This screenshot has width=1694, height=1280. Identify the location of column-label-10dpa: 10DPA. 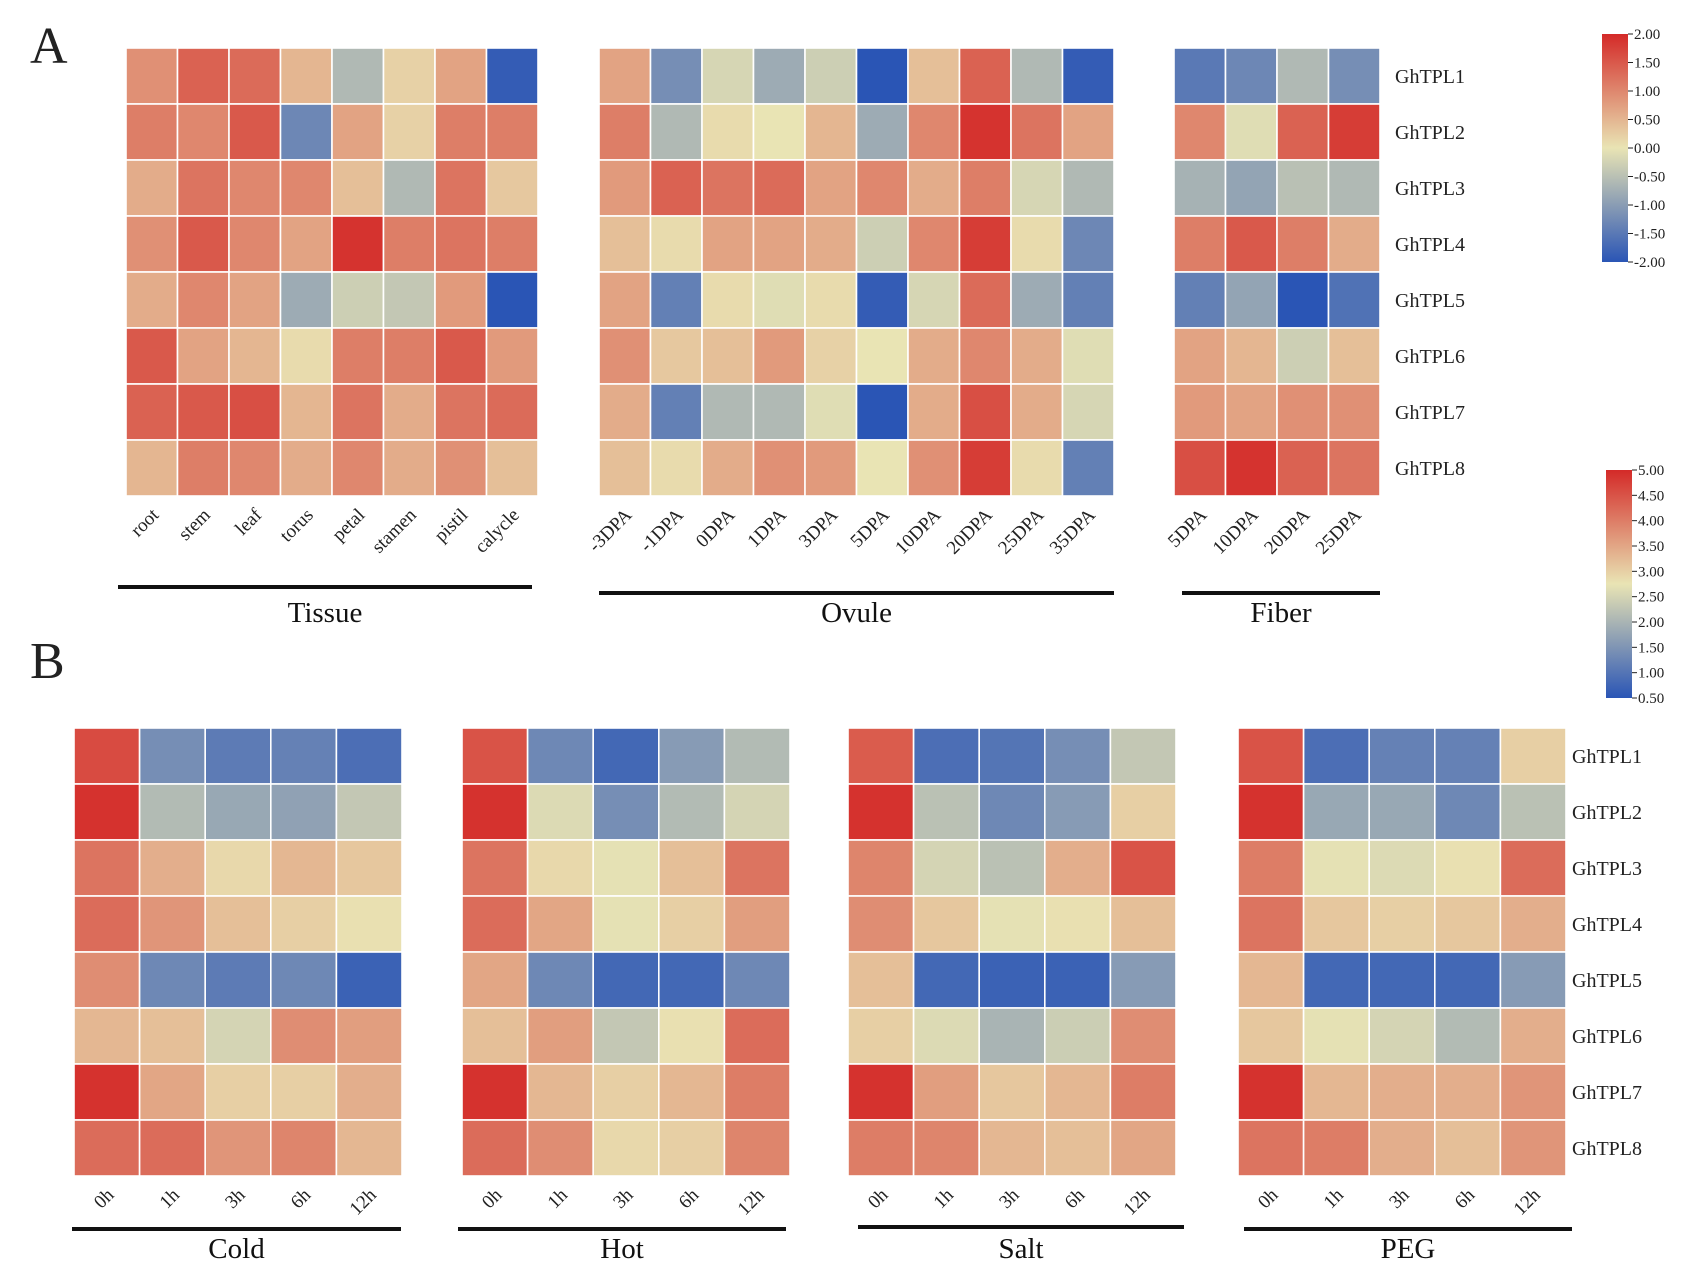
(918, 531).